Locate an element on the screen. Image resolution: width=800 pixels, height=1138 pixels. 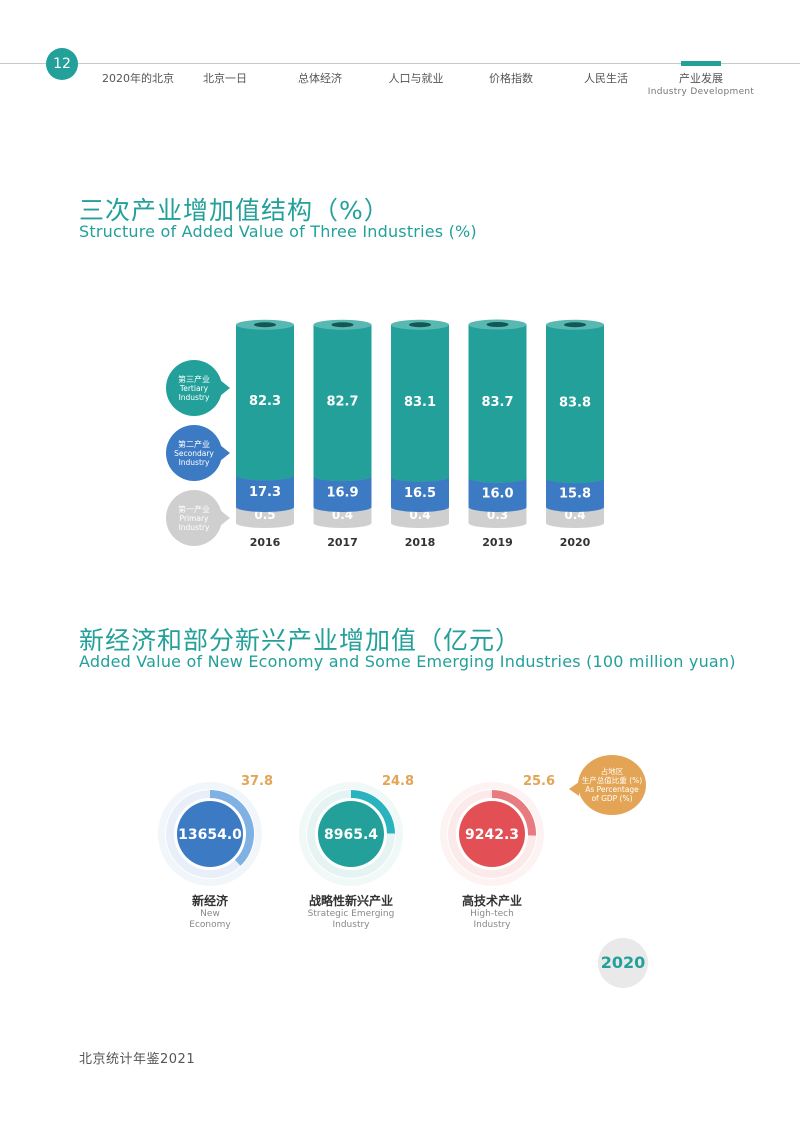
ring-label-high-tech: 高技术产业 High-tech Industry is located at coordinates (492, 911).